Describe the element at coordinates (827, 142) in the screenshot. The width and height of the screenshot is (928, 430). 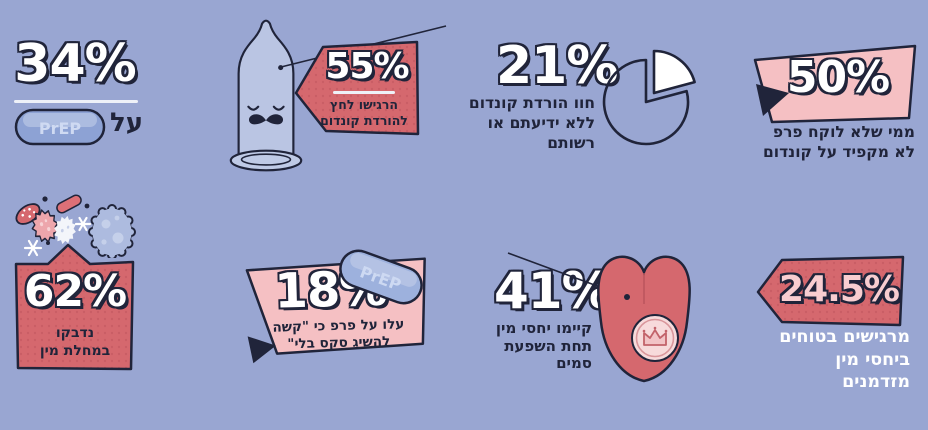
I see `stat-label-no-condom: ממי שלא לוקח פרפ לא מקפיד על קונדום` at that location.